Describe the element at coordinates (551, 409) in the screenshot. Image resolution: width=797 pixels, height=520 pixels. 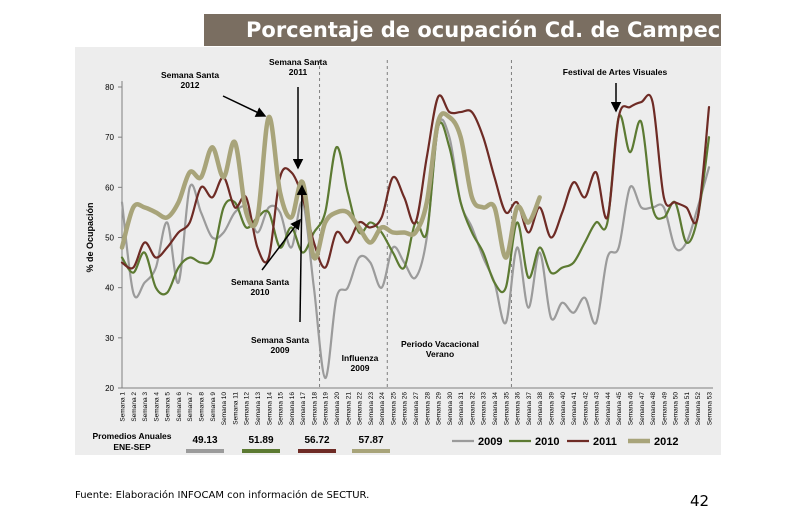
I see `x-tick-label: Semana 39` at that location.